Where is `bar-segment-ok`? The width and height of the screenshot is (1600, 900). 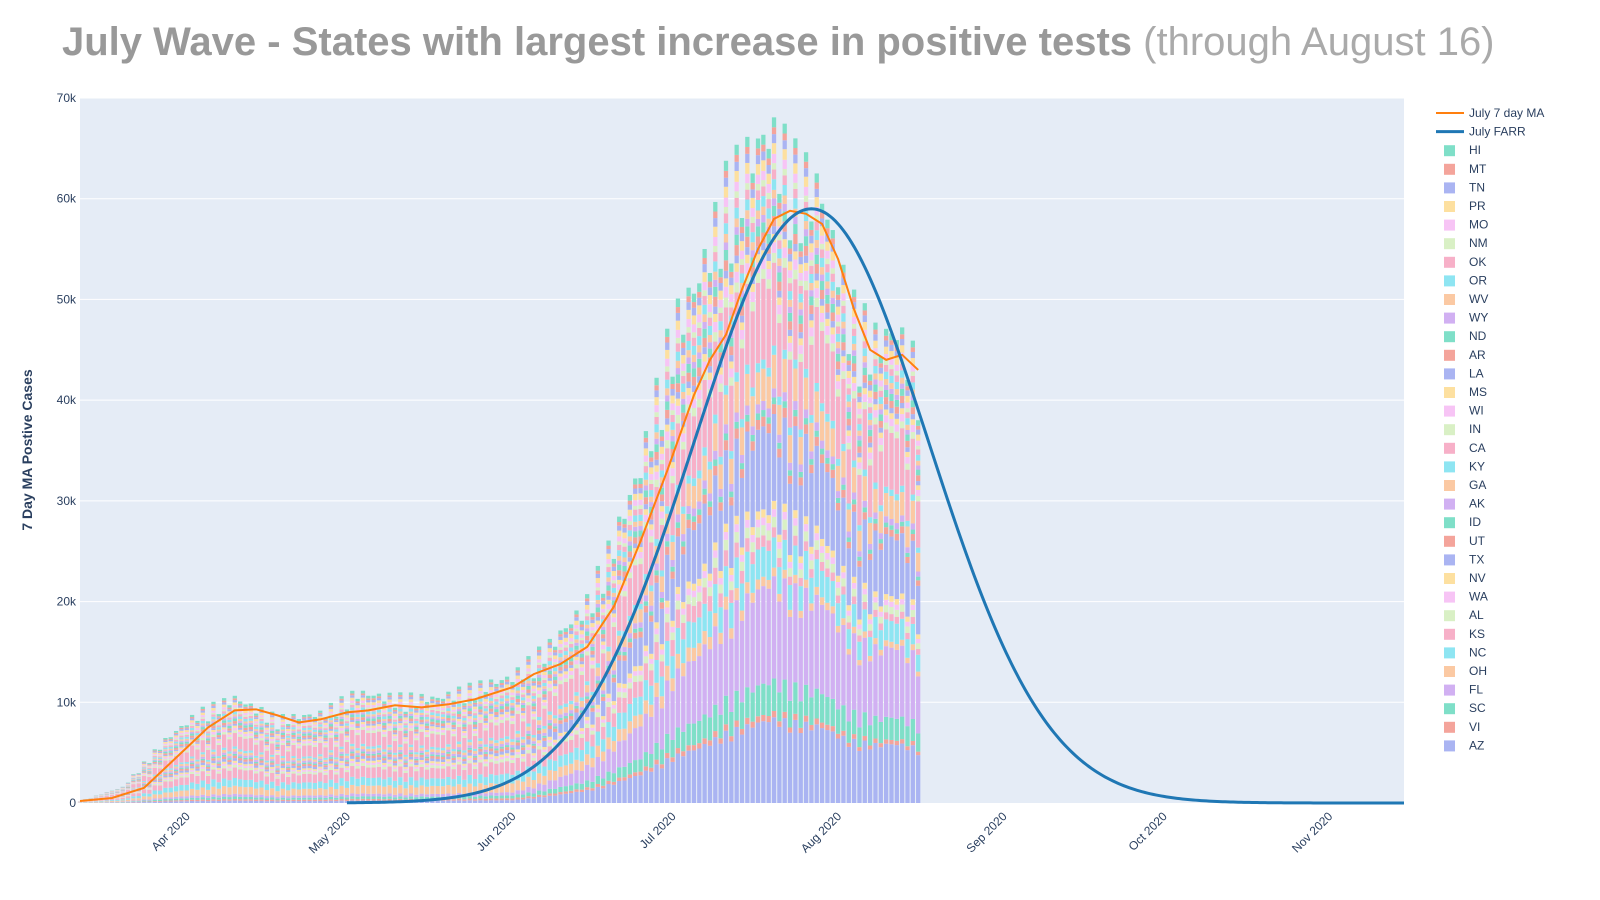
bar-segment-ok is located at coordinates (421, 709).